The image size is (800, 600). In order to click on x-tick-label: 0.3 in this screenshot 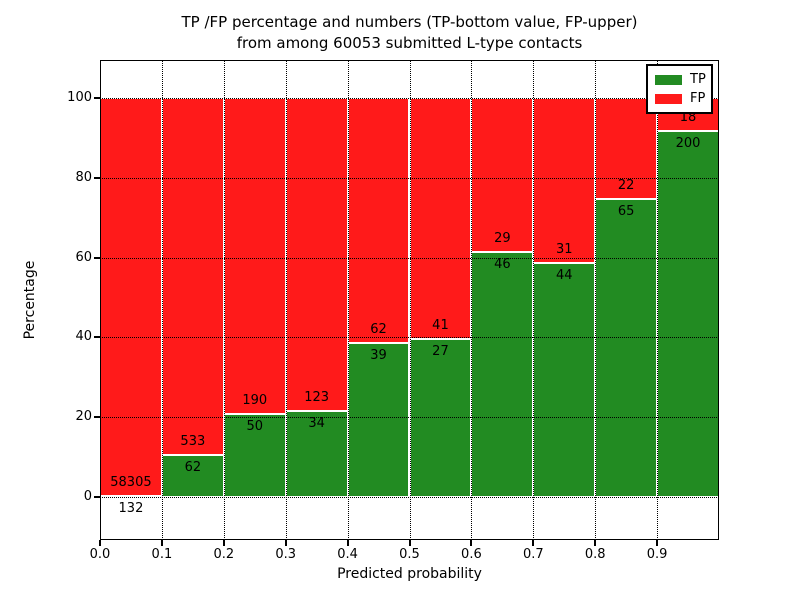, I will do `click(286, 554)`.